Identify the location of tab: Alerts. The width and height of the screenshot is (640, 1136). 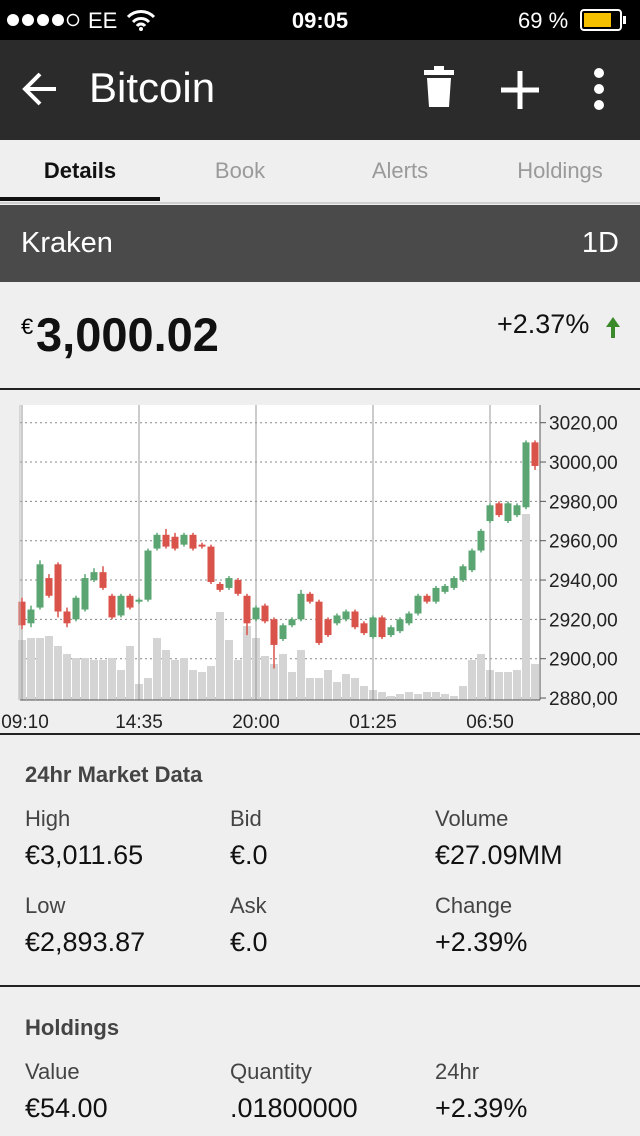
(400, 170).